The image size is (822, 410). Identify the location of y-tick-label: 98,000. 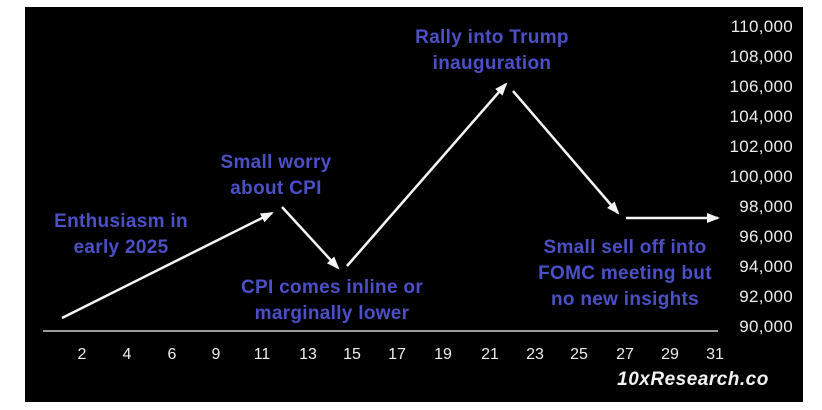
(766, 206).